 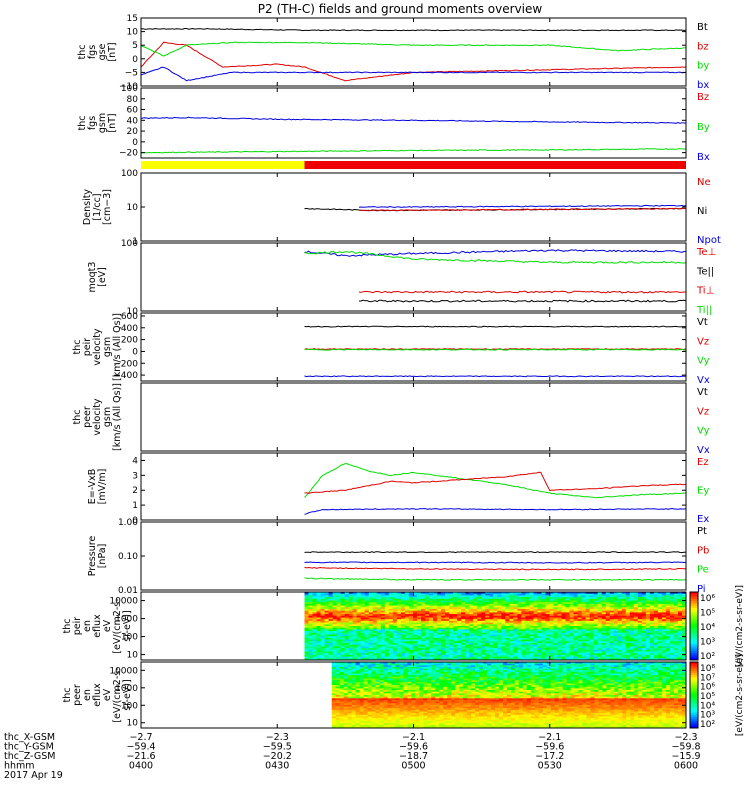 I want to click on y-tick-label: −10, so click(x=128, y=87).